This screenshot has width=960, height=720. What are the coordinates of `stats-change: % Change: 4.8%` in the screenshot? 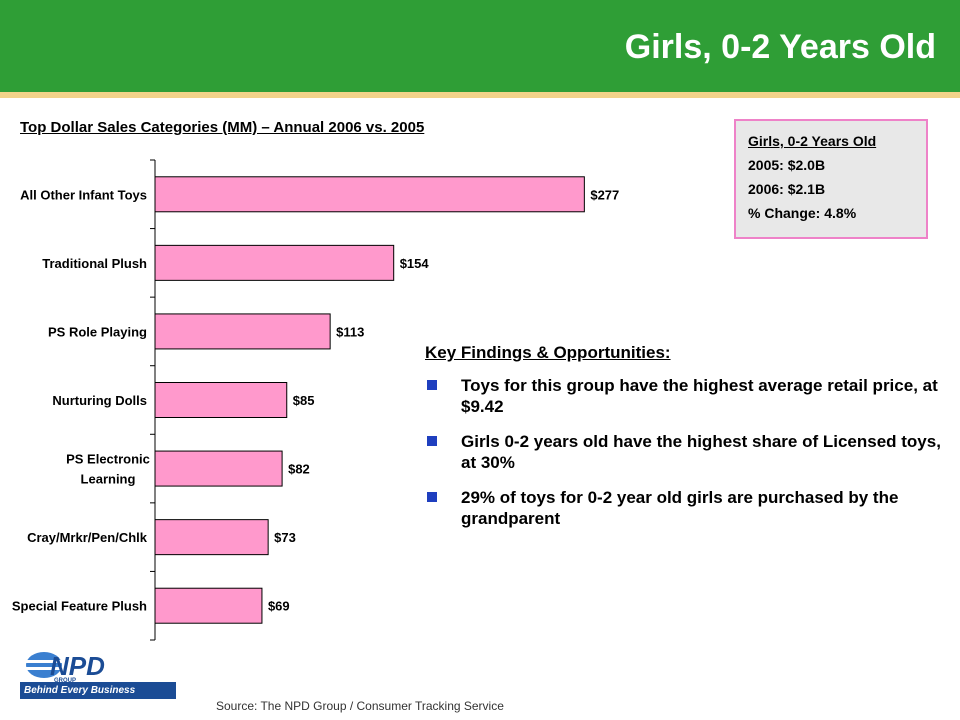 It's located at (802, 213).